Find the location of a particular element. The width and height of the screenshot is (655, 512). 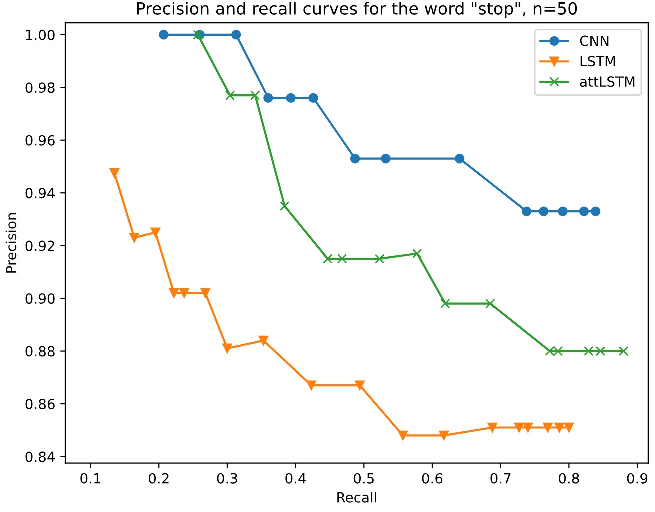

x-tick-label: 0.5 is located at coordinates (364, 478).